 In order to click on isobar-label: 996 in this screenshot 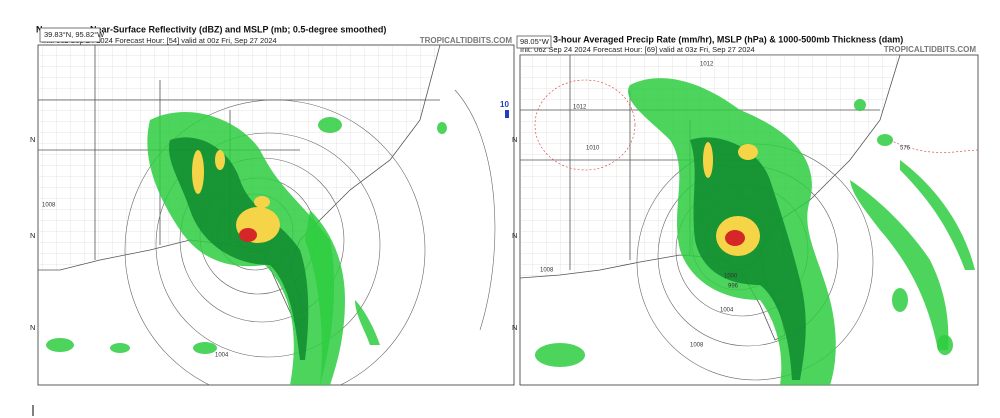, I will do `click(733, 287)`.